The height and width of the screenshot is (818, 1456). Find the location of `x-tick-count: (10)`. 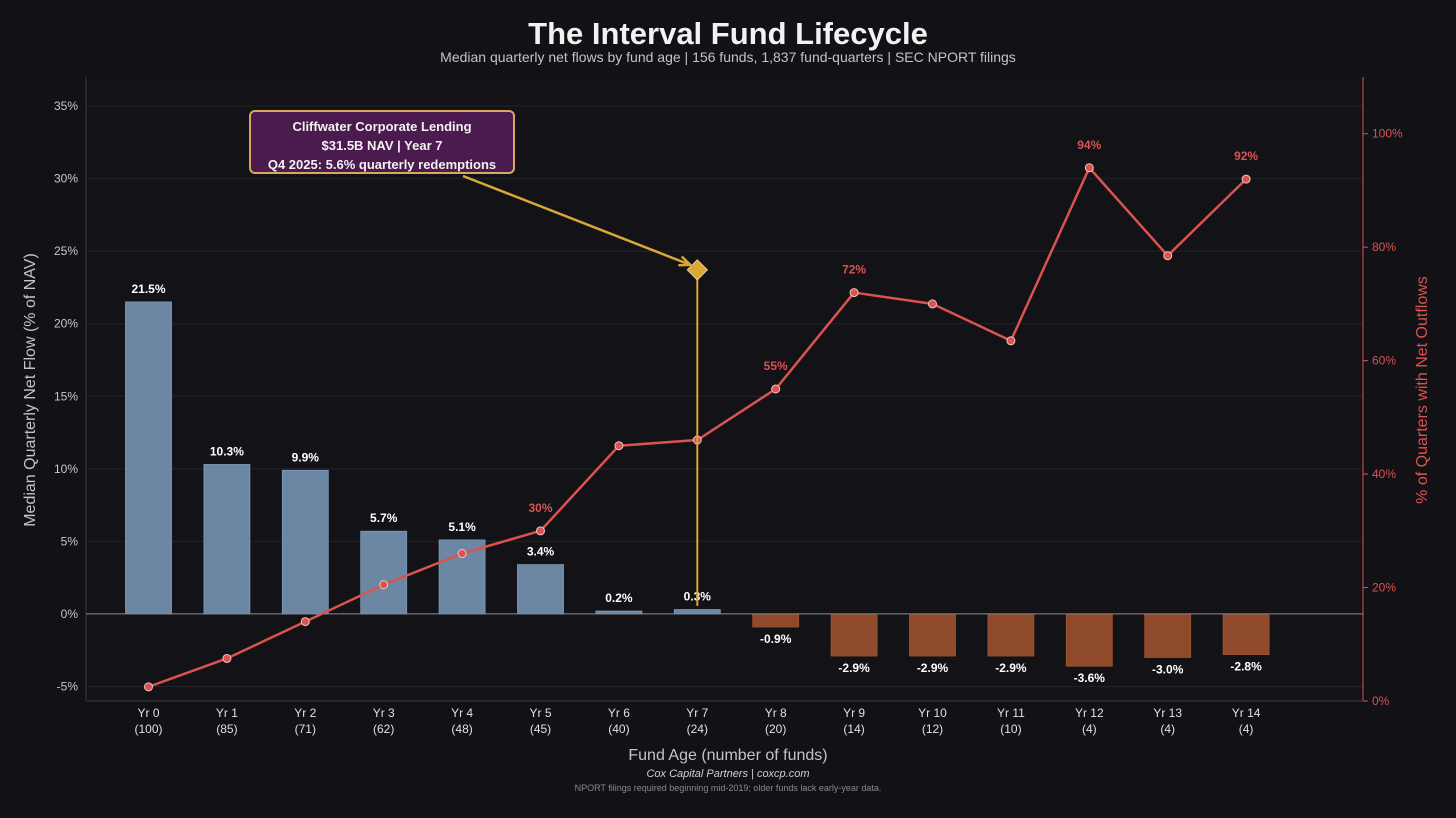

x-tick-count: (10) is located at coordinates (1010, 729).